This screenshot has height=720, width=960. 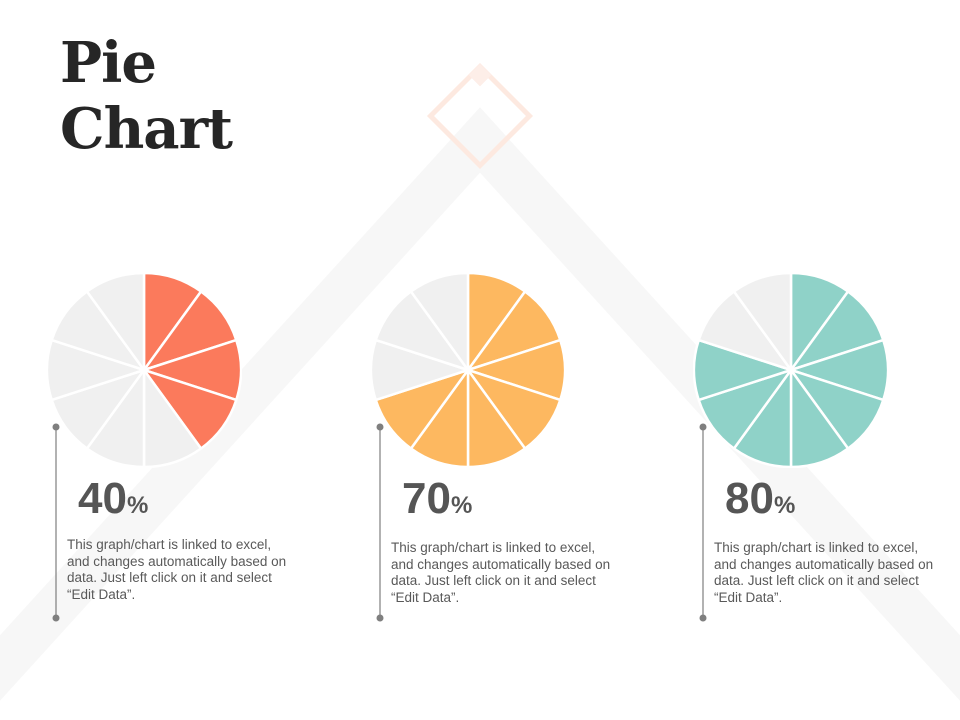 I want to click on percent-label-1: 40%, so click(x=113, y=502).